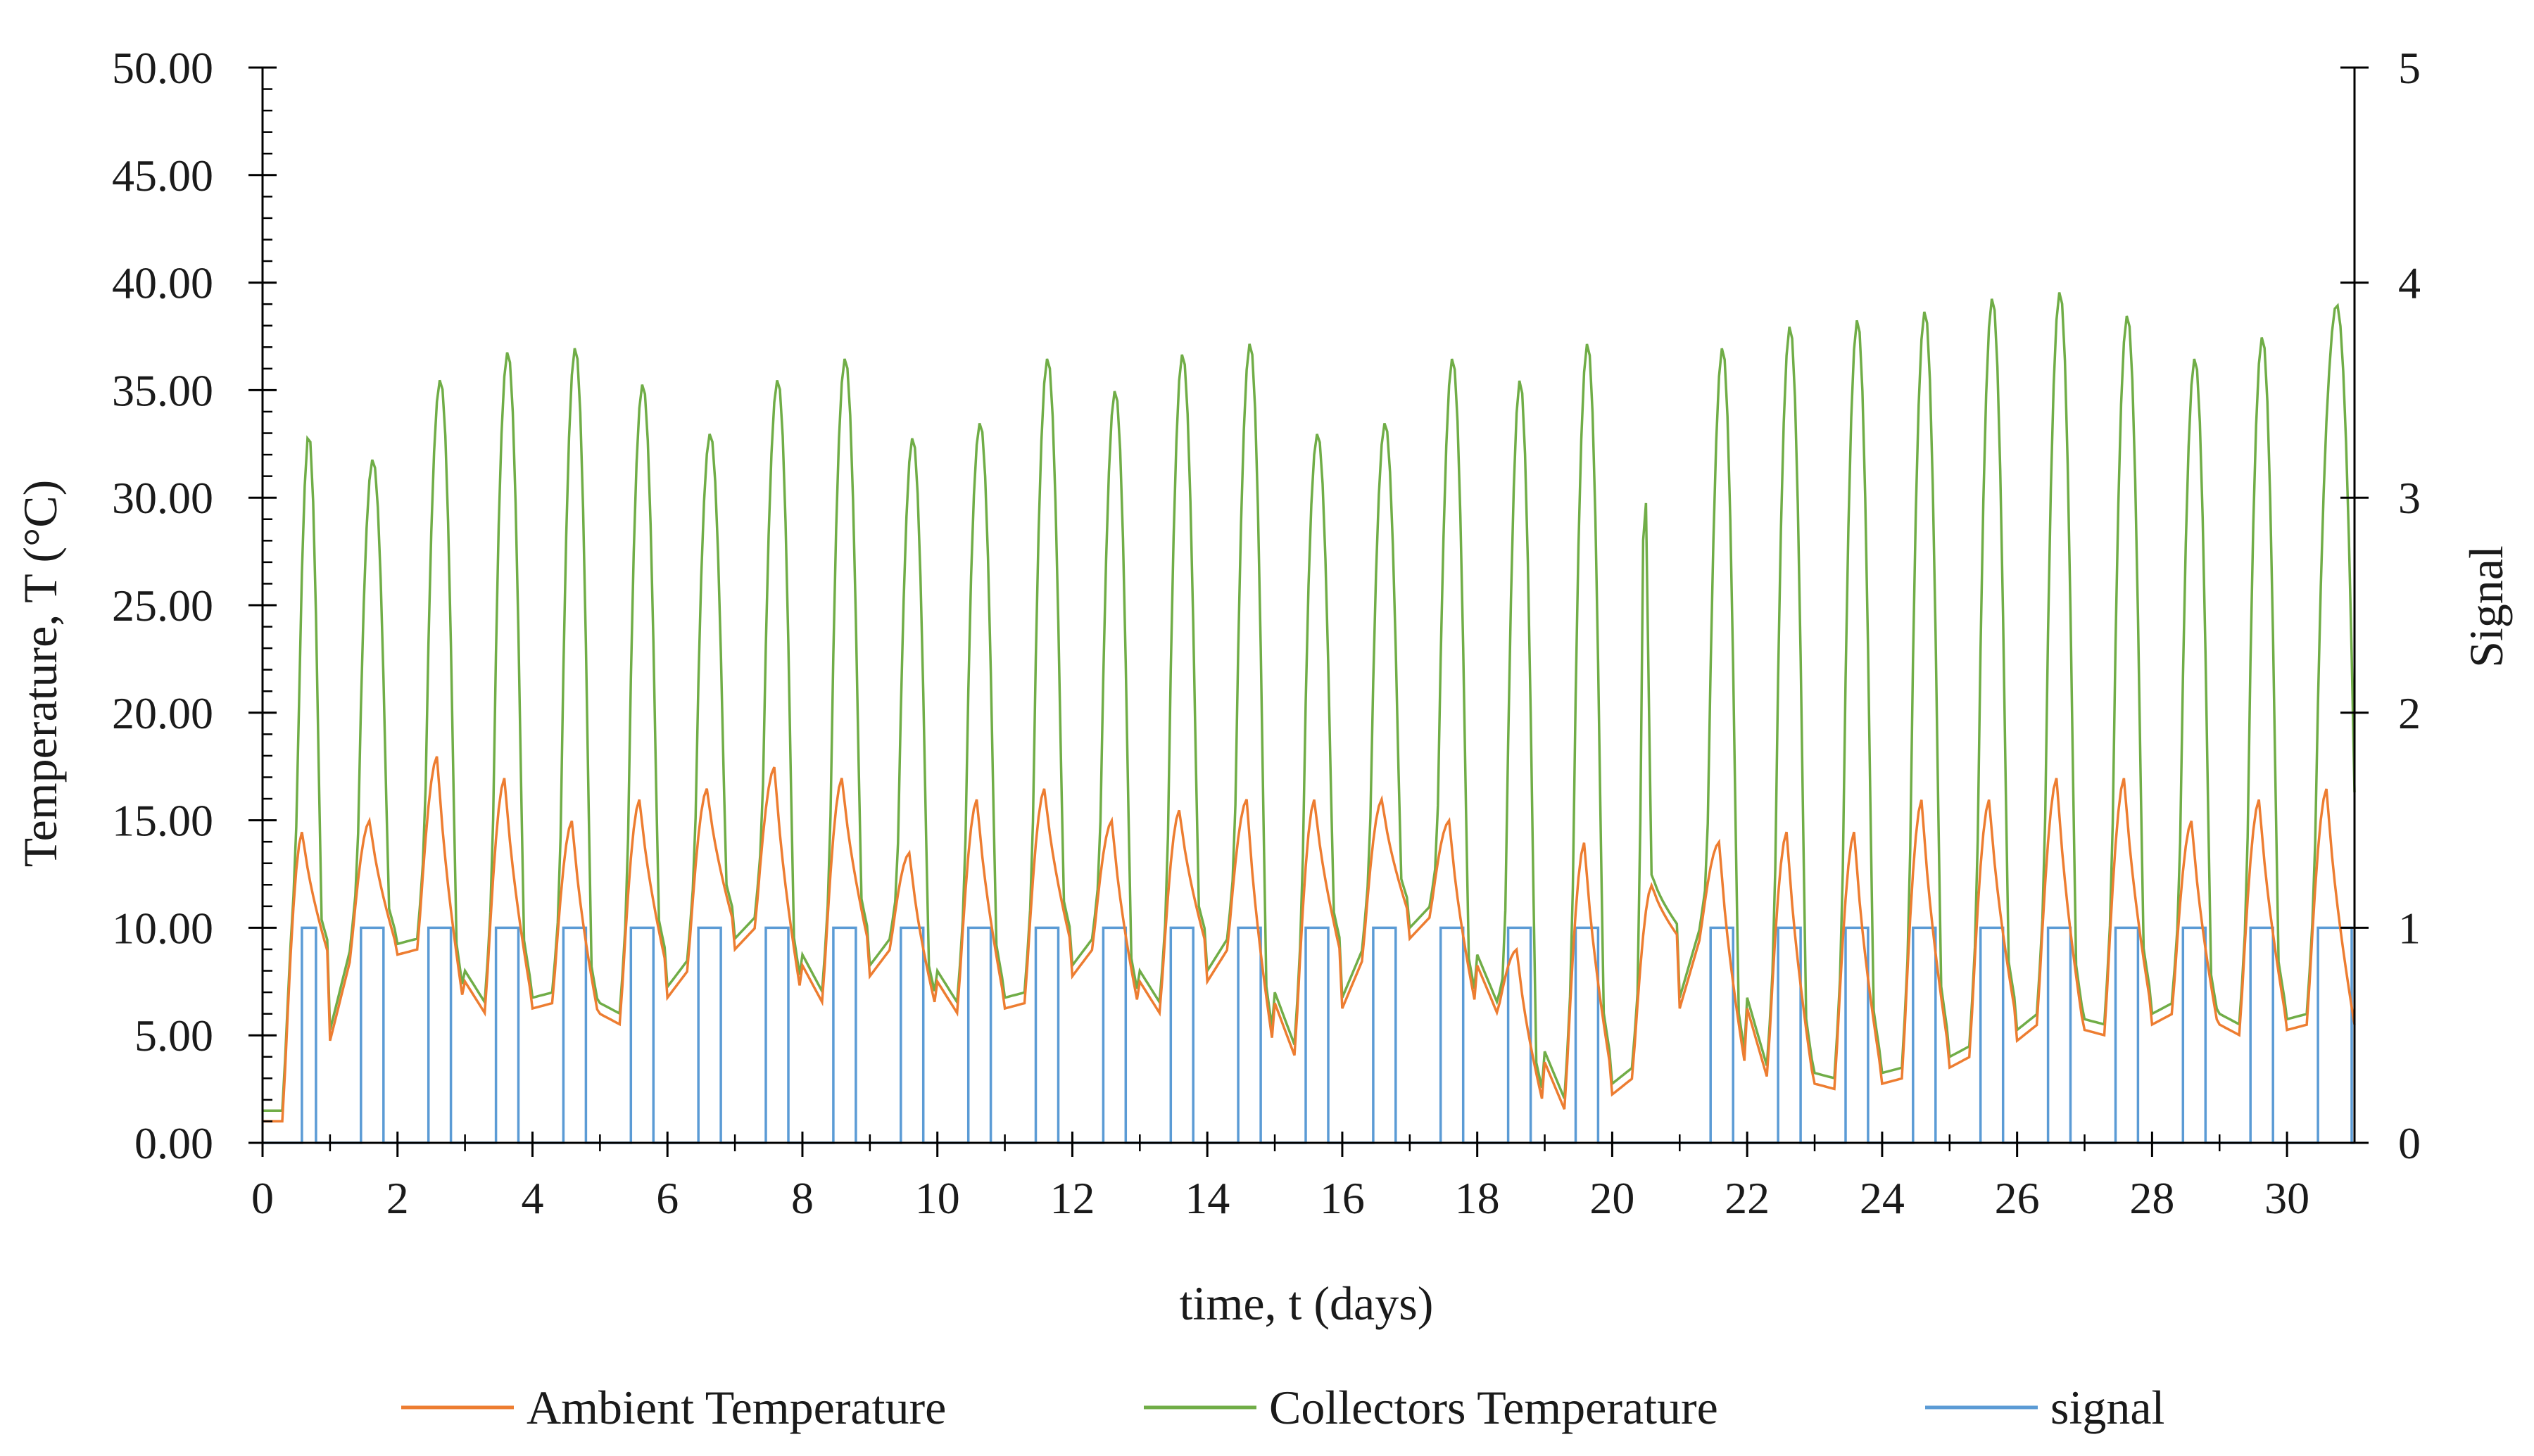 The image size is (2534, 1456). What do you see at coordinates (162, 68) in the screenshot?
I see `y-tick-label: 50.00` at bounding box center [162, 68].